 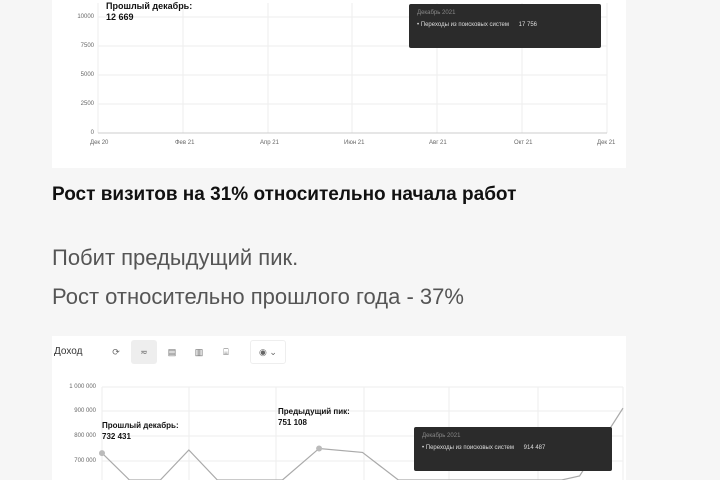 What do you see at coordinates (528, 25) in the screenshot?
I see `tooltip-value: 17 756` at bounding box center [528, 25].